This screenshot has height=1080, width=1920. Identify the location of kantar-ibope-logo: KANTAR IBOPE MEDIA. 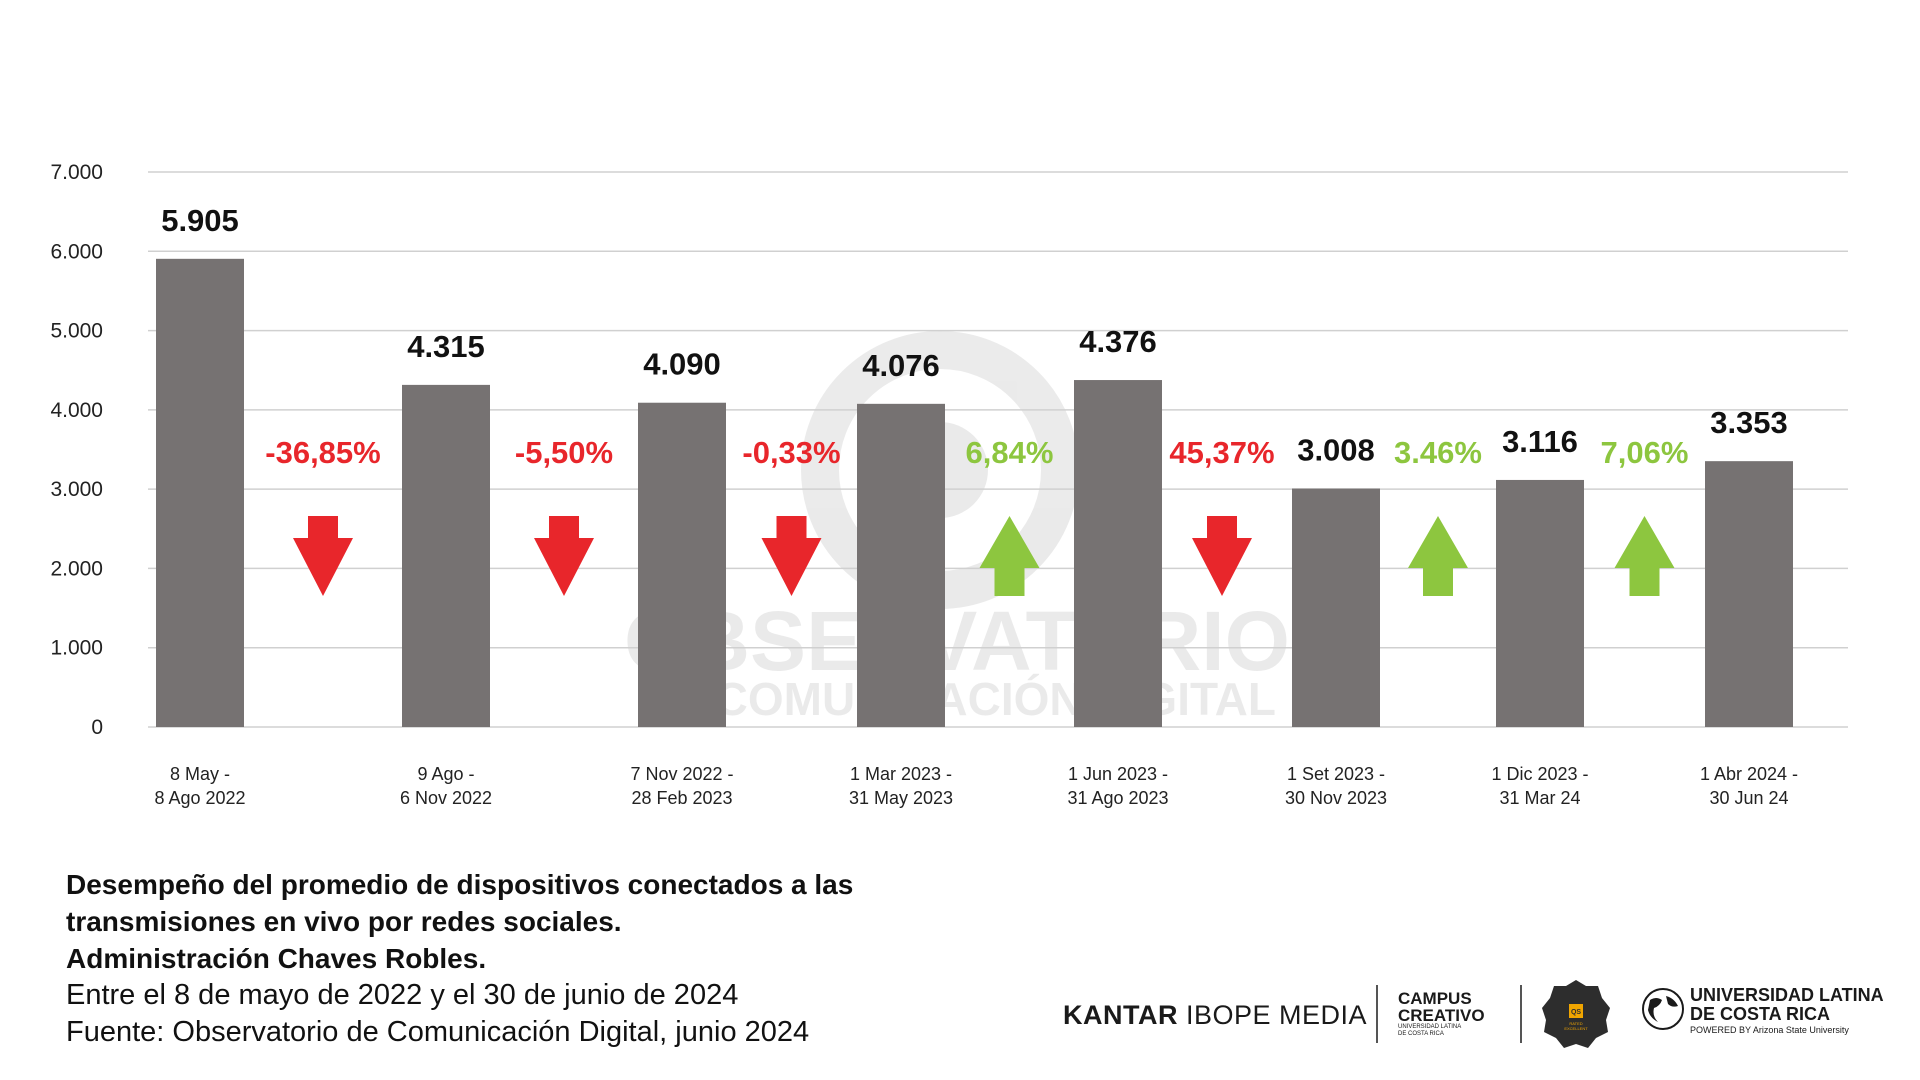
(1215, 1015).